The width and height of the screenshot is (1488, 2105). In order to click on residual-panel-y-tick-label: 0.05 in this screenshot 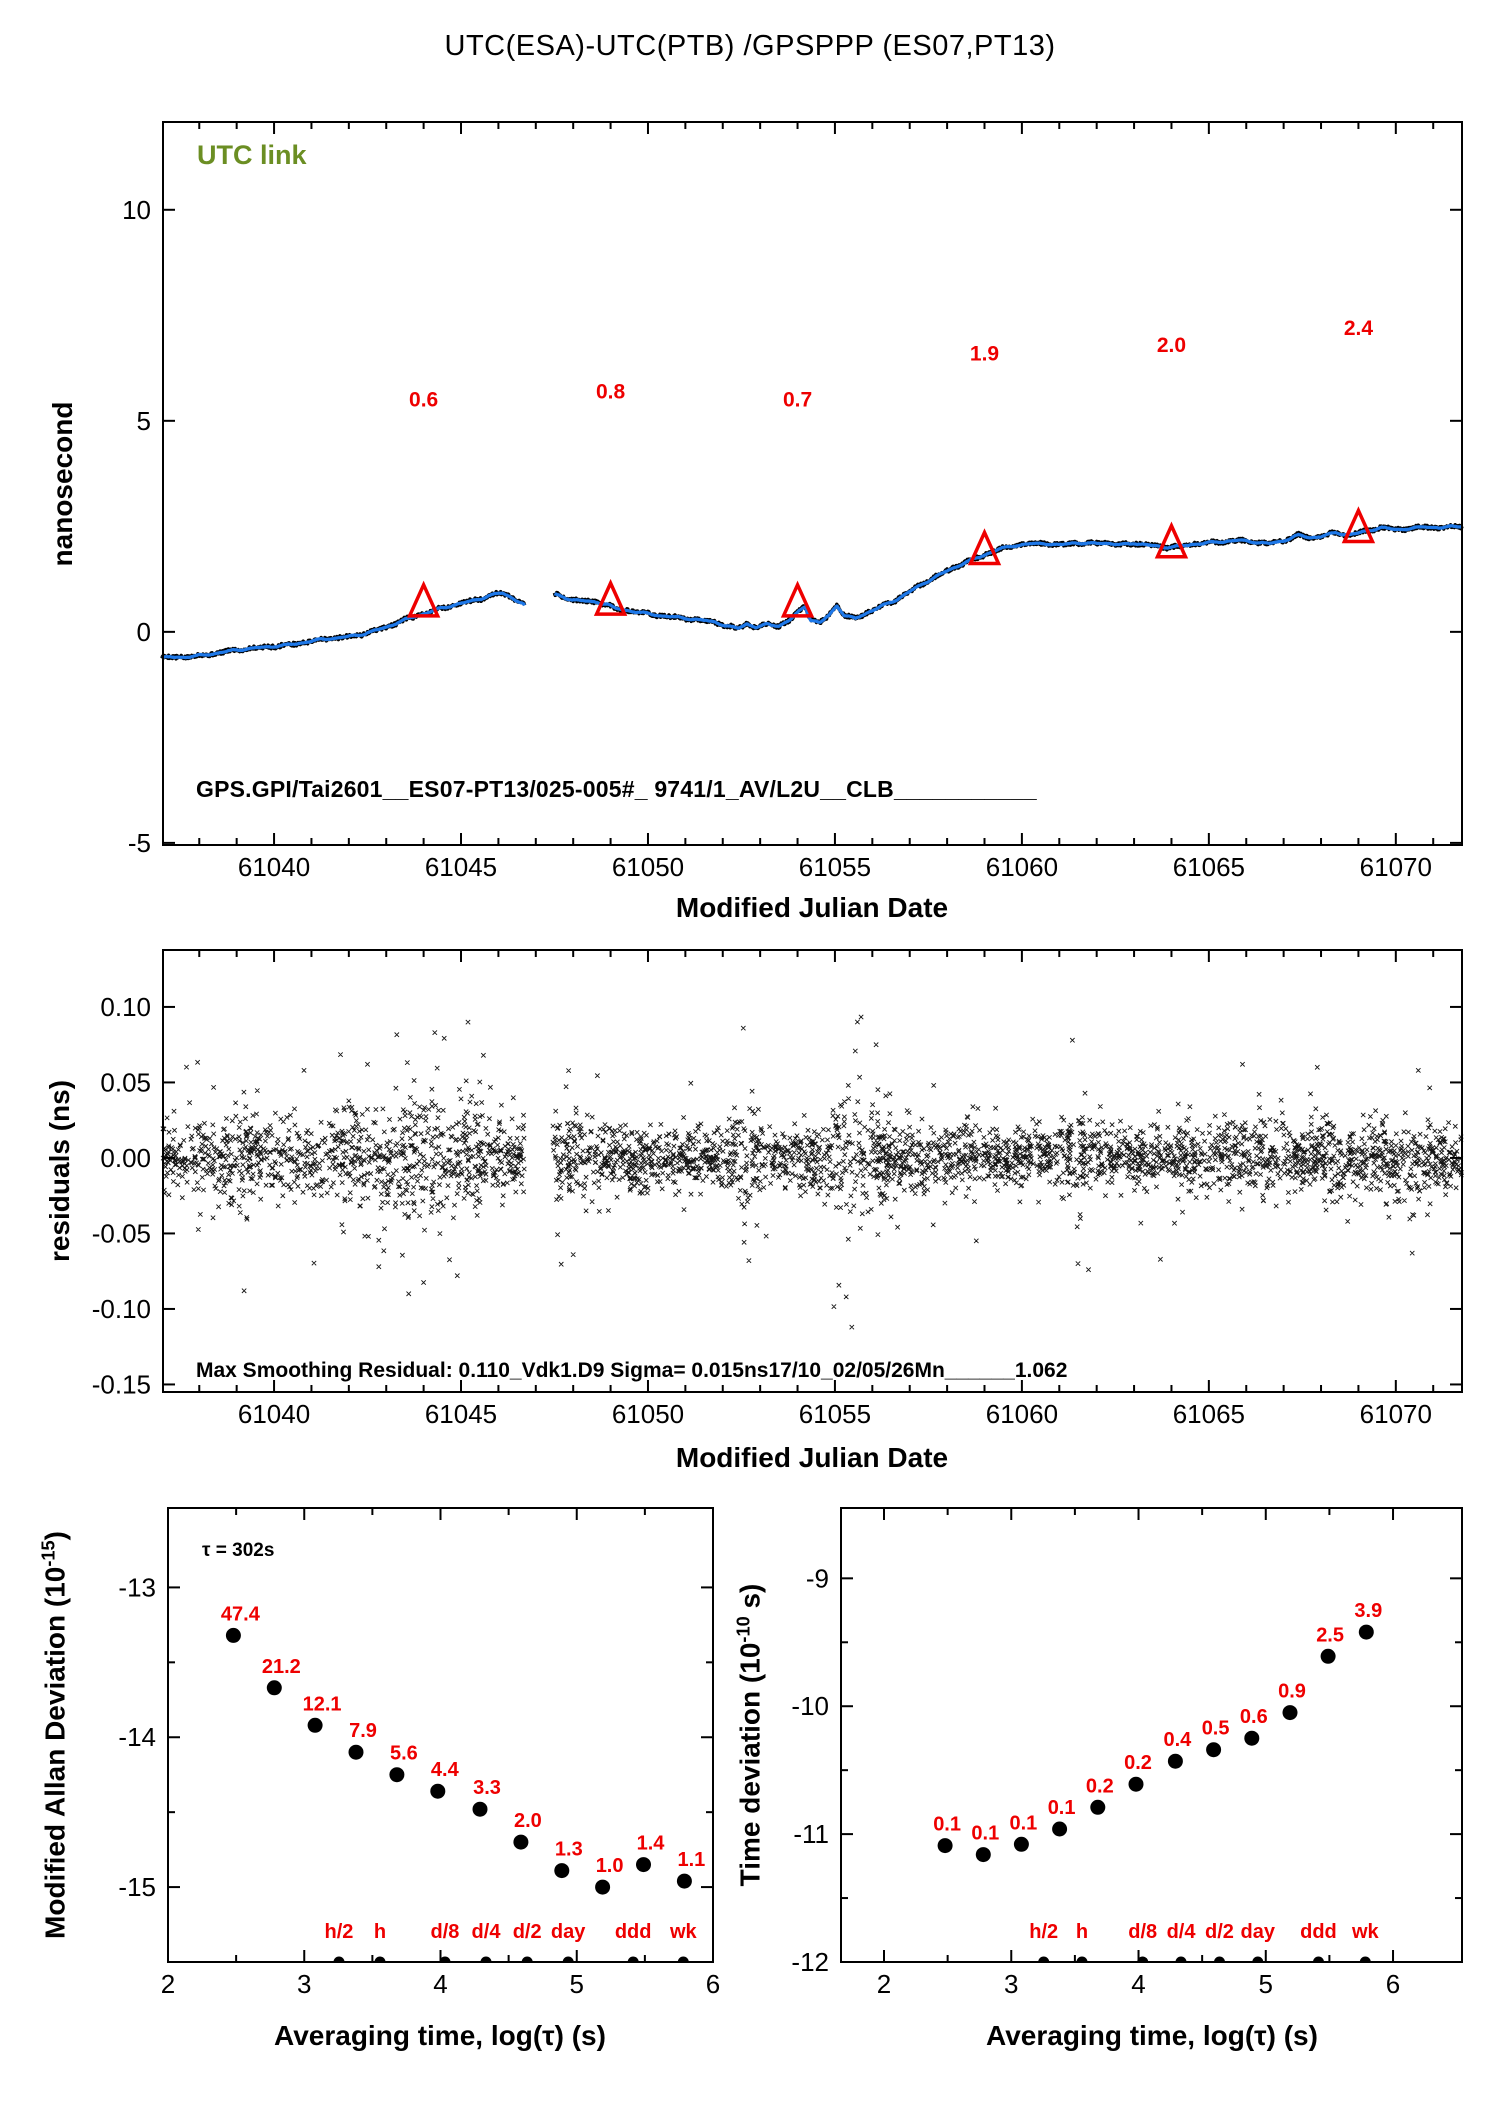, I will do `click(125, 1082)`.